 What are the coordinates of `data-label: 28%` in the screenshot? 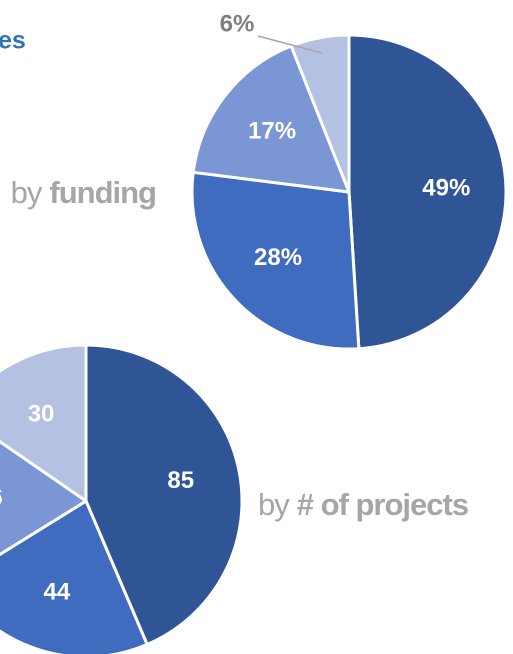 It's located at (278, 257).